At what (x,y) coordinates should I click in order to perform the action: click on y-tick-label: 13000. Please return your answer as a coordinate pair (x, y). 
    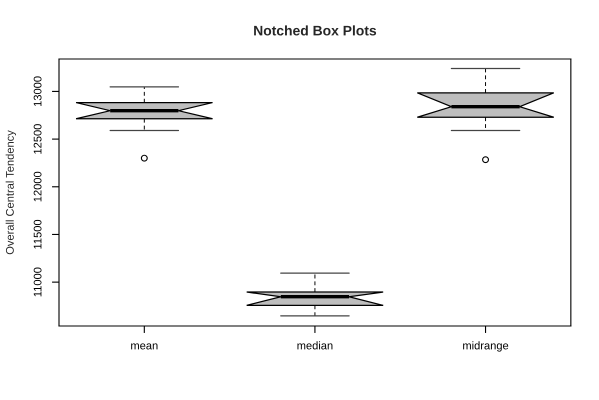
    Looking at the image, I should click on (38, 91).